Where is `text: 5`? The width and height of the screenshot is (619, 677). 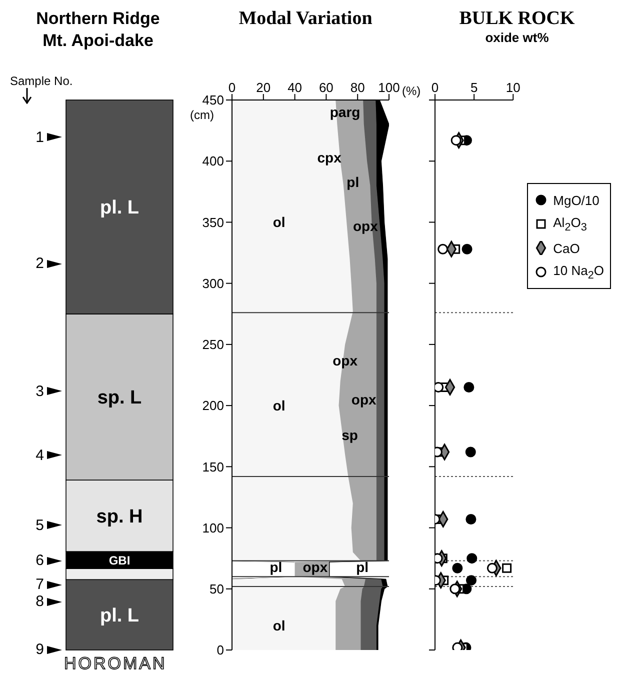
text: 5 is located at coordinates (39, 525).